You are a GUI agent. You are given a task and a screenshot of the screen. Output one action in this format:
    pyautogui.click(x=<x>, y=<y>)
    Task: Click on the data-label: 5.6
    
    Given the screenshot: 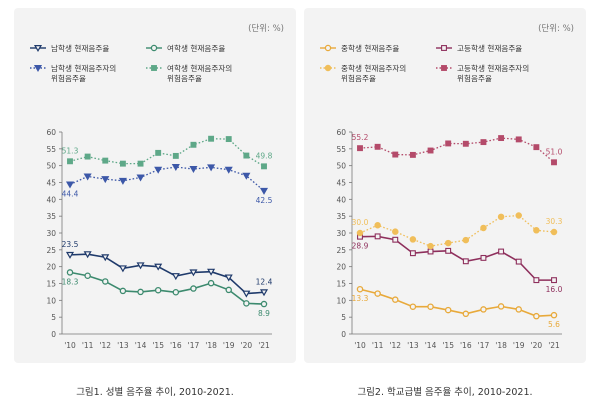 What is the action you would take?
    pyautogui.click(x=554, y=324)
    